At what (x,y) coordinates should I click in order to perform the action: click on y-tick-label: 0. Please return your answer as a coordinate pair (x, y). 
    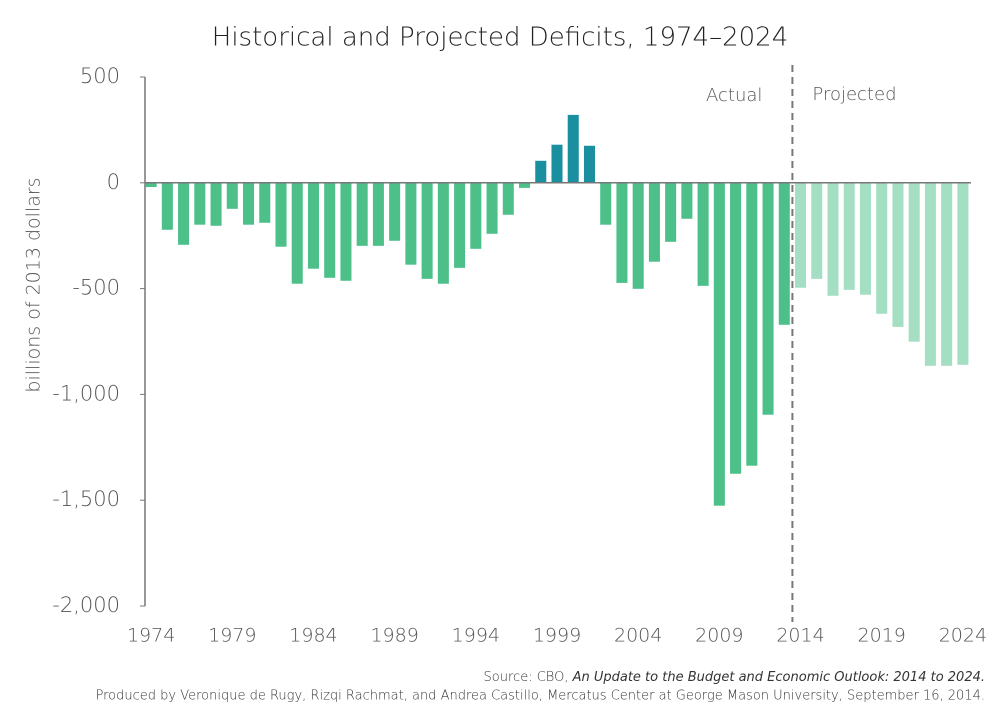
    Looking at the image, I should click on (113, 182).